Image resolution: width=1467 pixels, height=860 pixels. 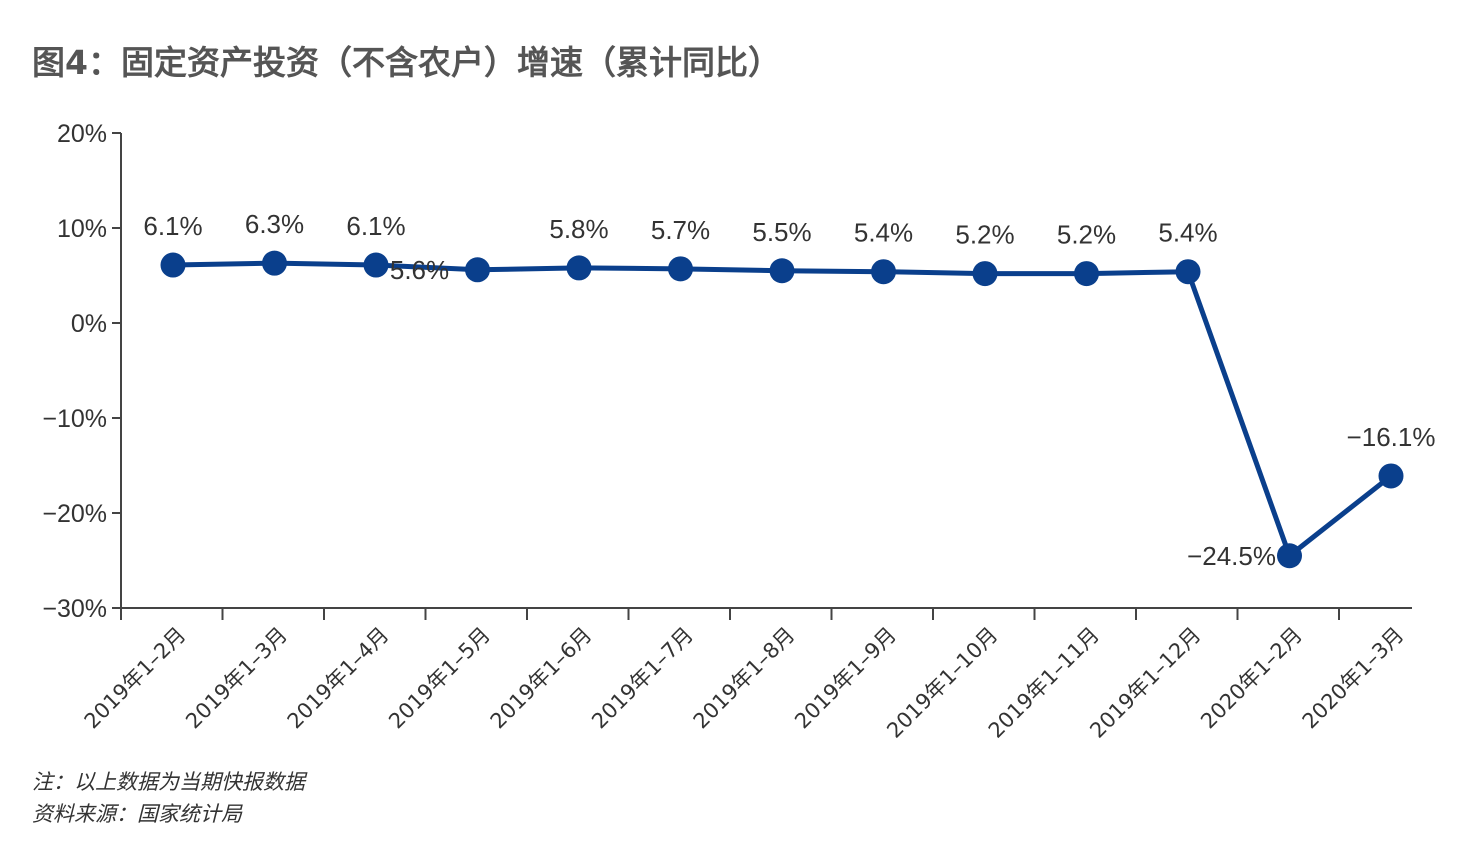 I want to click on data-label: 5.5%, so click(x=781, y=232).